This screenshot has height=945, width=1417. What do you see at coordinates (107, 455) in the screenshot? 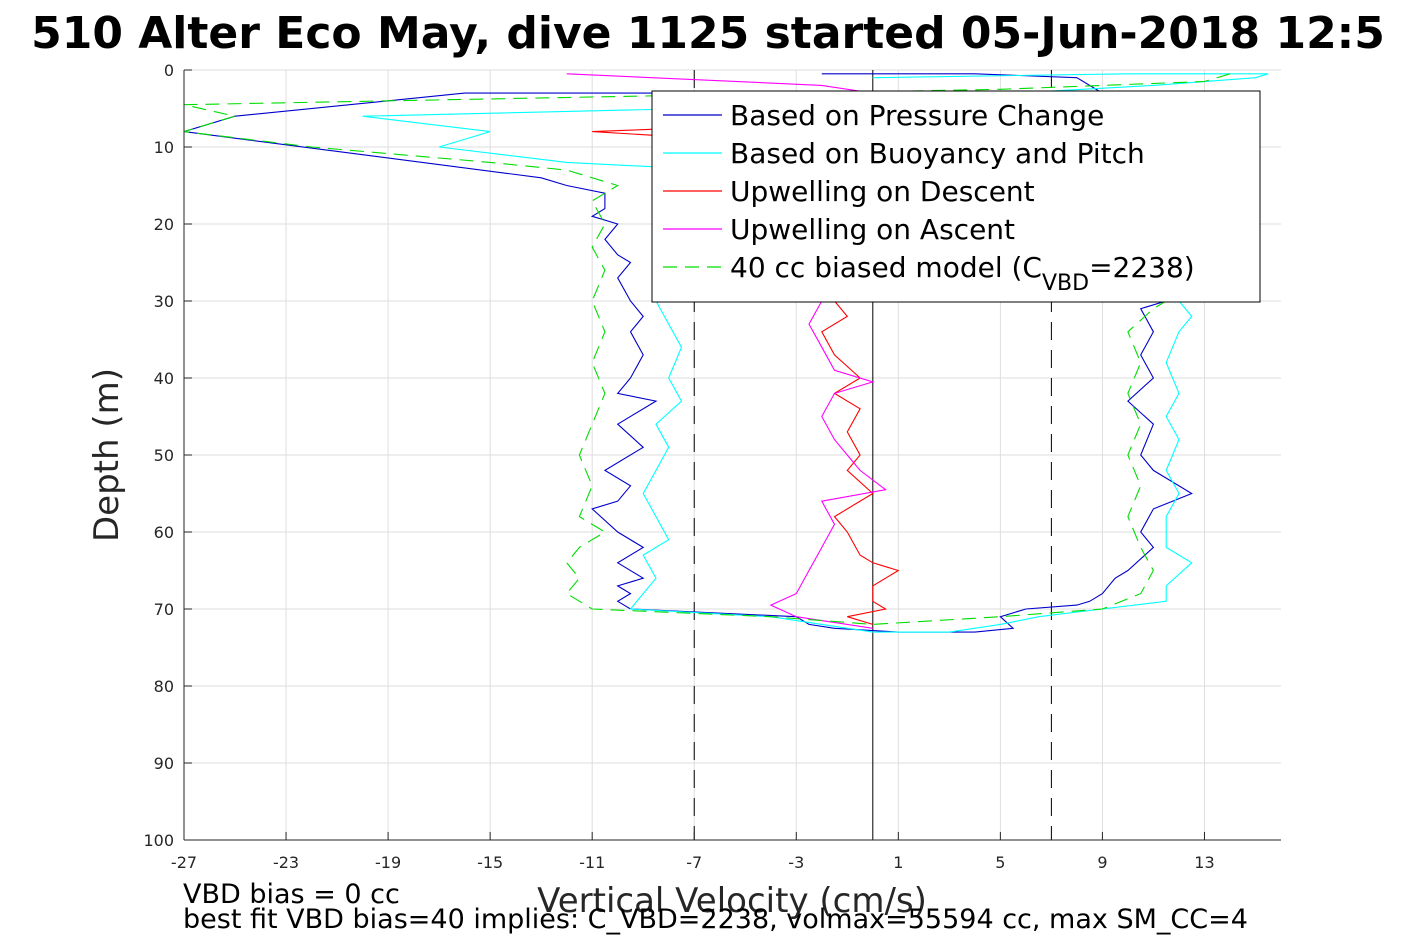
I see `y-axis-label: Depth (m)` at bounding box center [107, 455].